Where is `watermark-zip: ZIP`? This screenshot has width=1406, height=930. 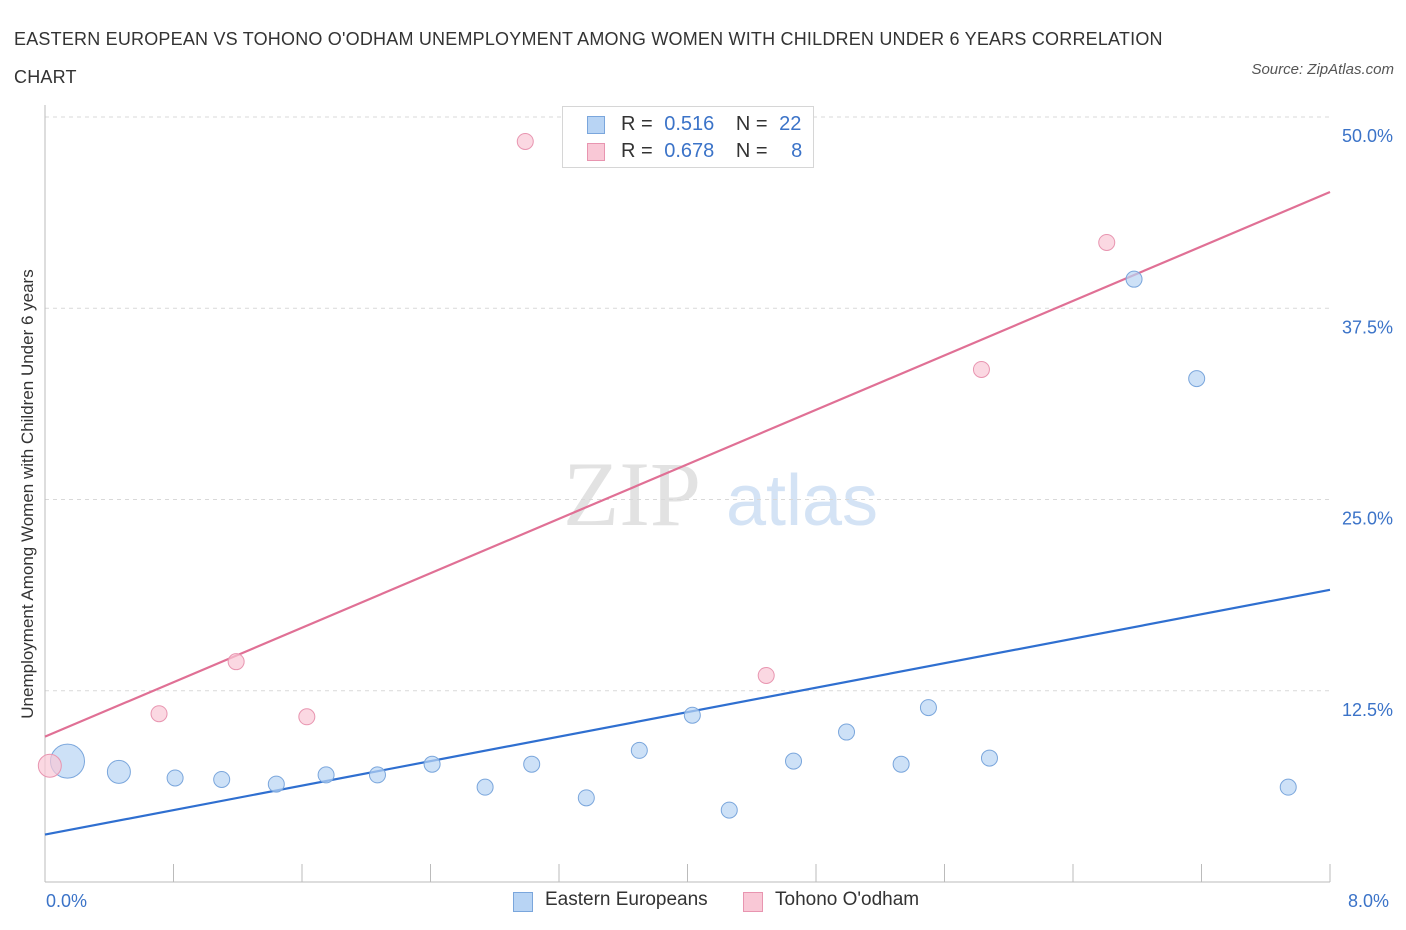 watermark-zip: ZIP is located at coordinates (632, 494).